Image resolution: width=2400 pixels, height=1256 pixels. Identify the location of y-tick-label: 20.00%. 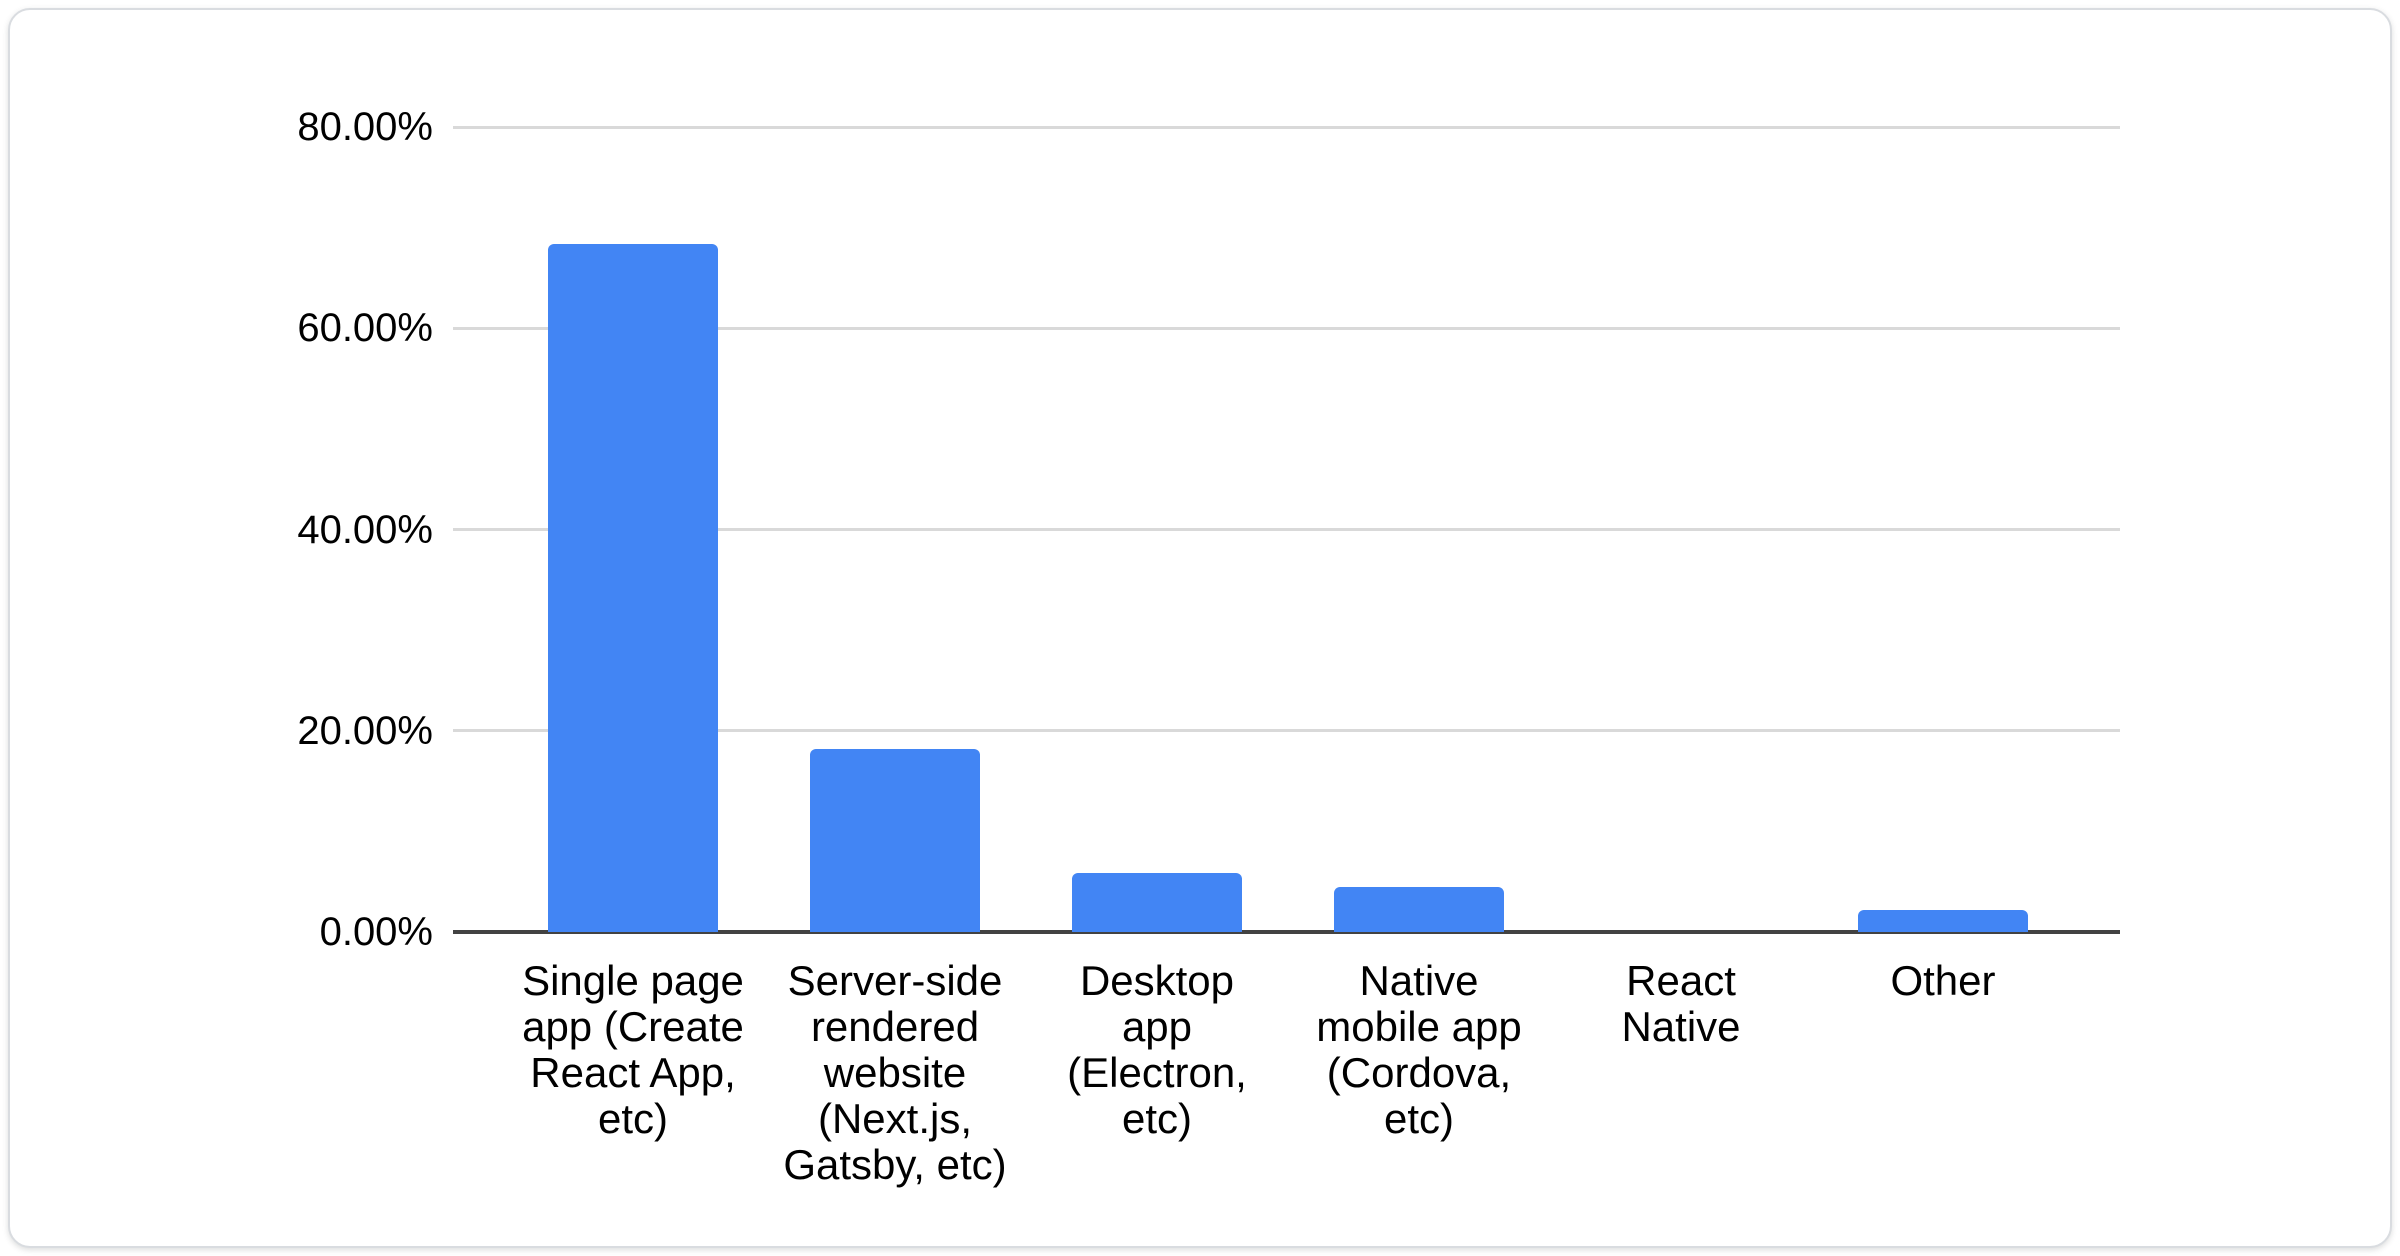
(365, 730).